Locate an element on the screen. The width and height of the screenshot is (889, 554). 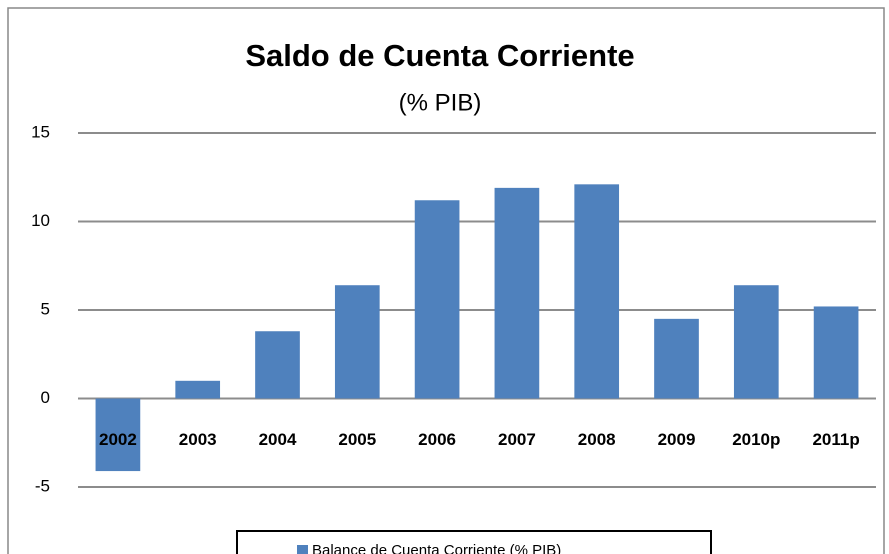
x-tick-label: 2011p is located at coordinates (835, 439).